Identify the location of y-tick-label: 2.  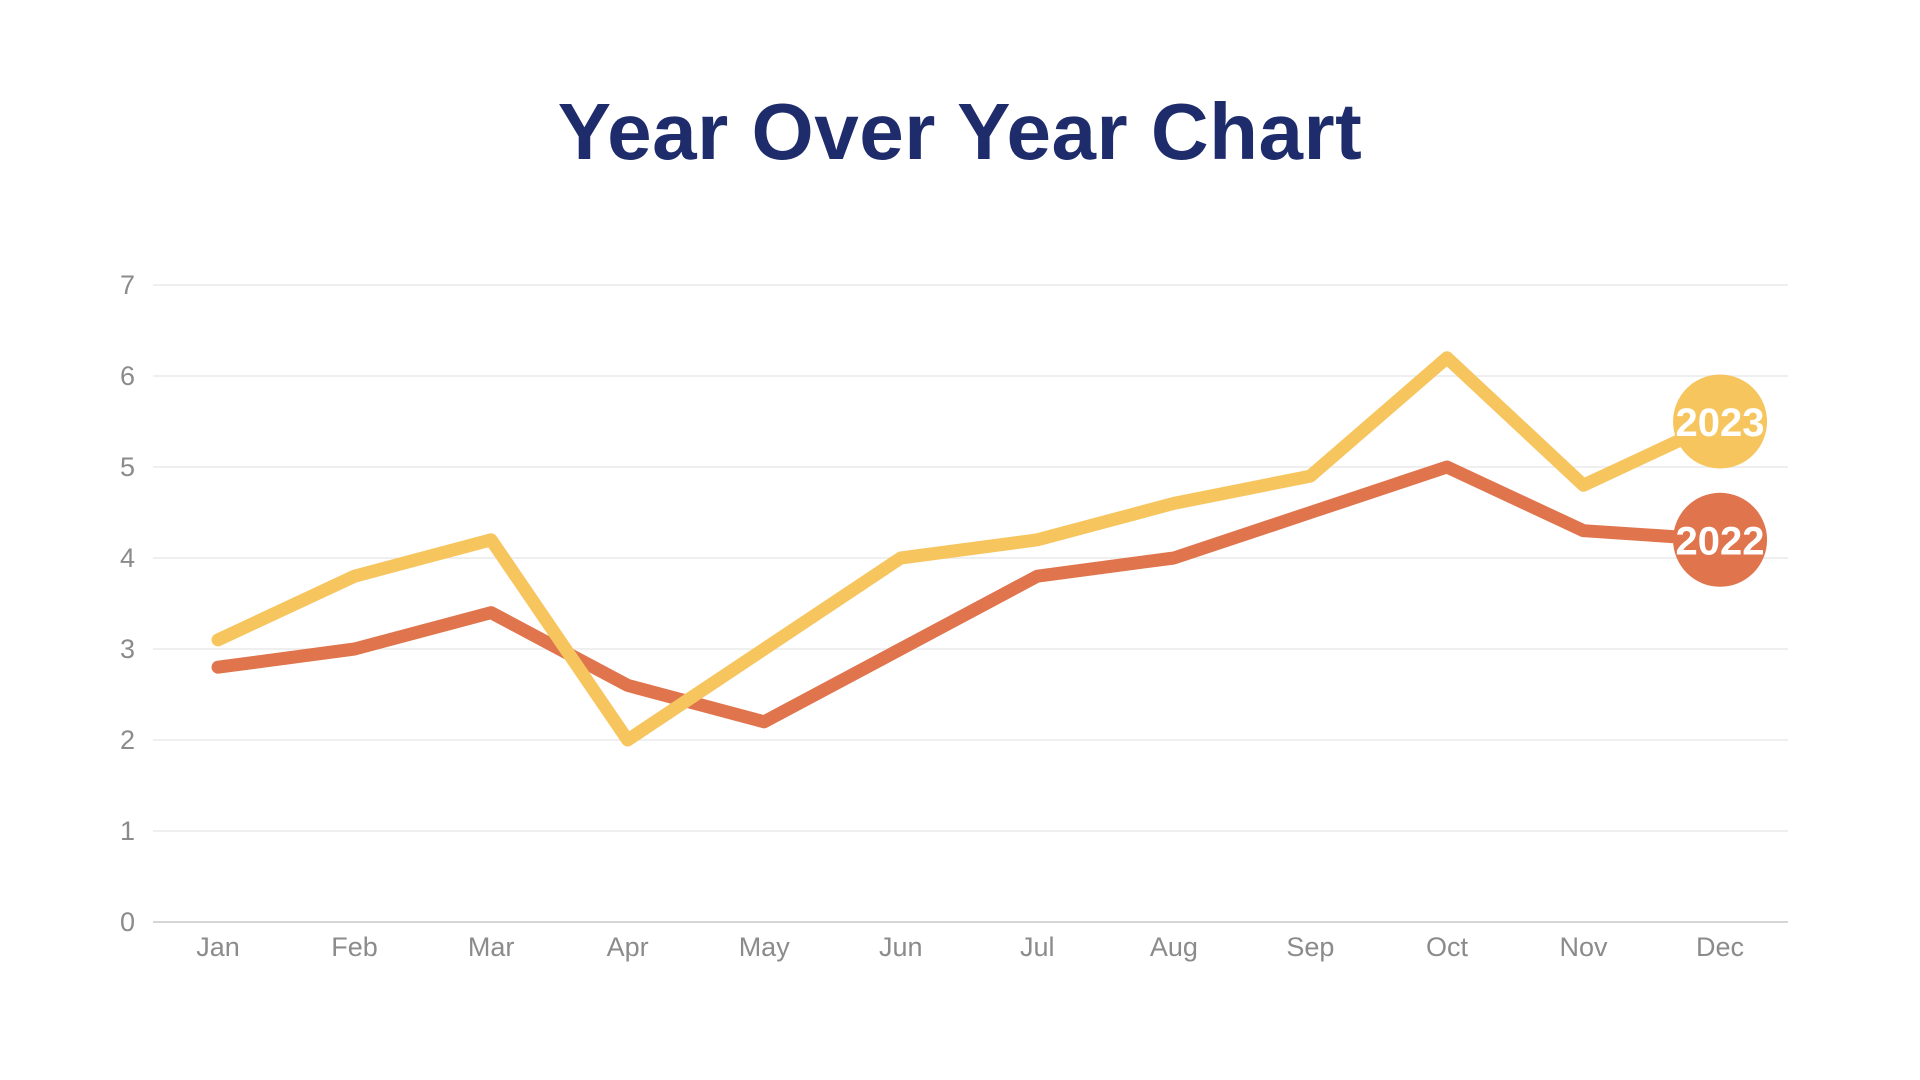
(127, 740).